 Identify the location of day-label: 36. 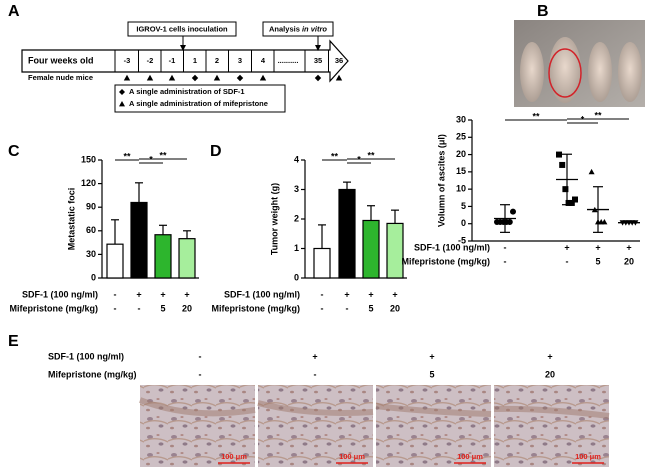
(339, 60).